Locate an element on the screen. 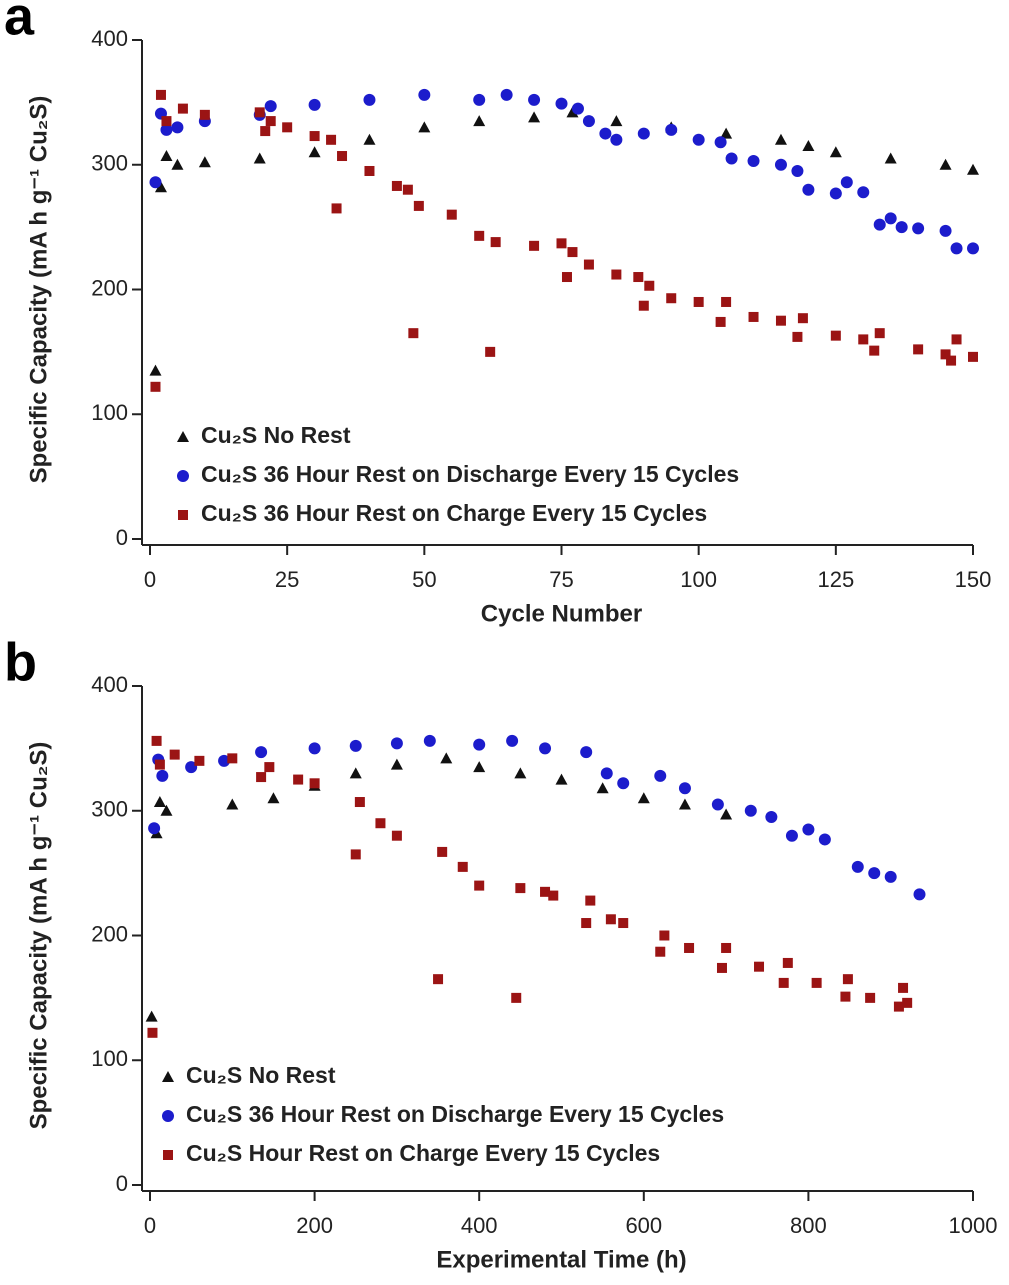 The image size is (1009, 1285). legend-marker is located at coordinates (183, 515).